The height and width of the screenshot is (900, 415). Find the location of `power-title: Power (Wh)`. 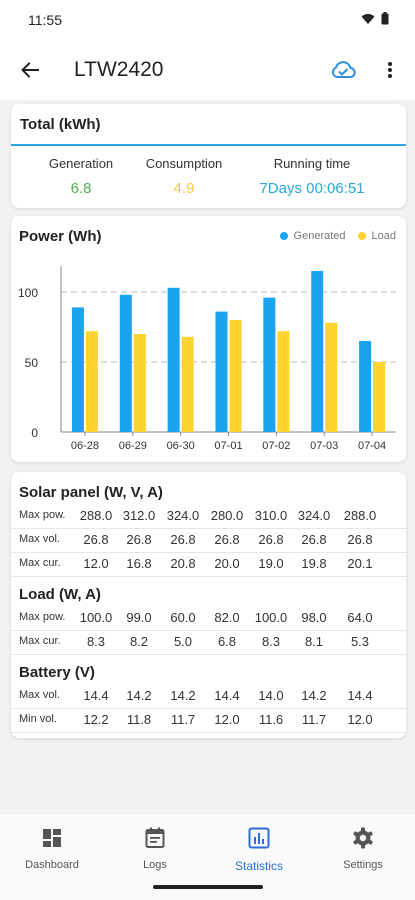

power-title: Power (Wh) is located at coordinates (60, 236).